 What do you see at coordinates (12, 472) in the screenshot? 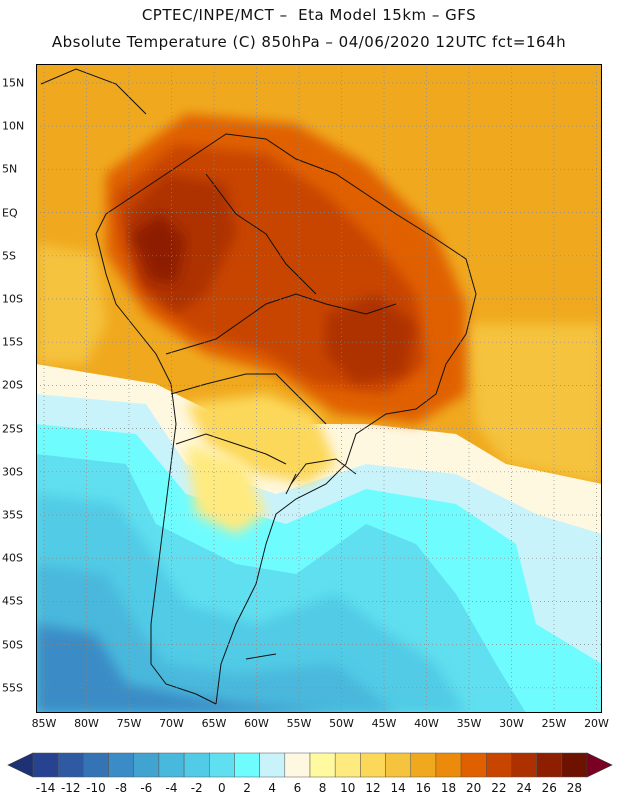
I see `lat-label: 30S` at bounding box center [12, 472].